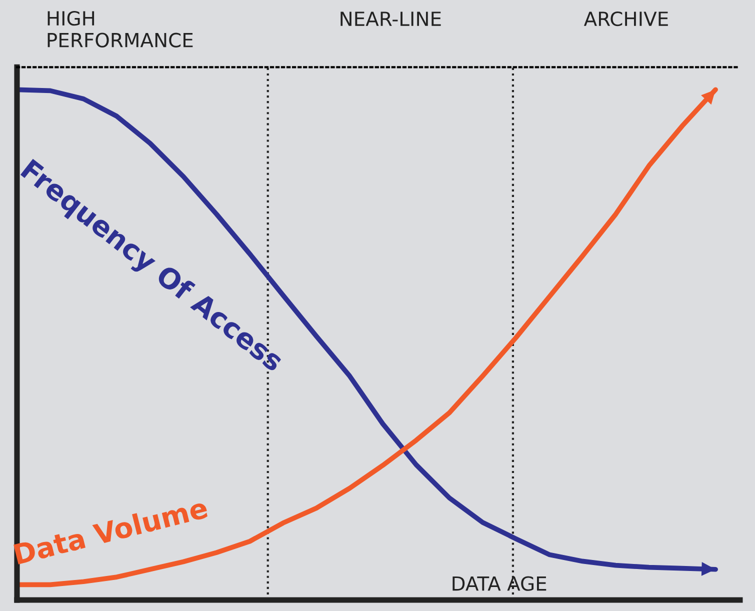 Image resolution: width=755 pixels, height=611 pixels. Describe the element at coordinates (626, 18) in the screenshot. I see `text: ARCHIVE` at that location.